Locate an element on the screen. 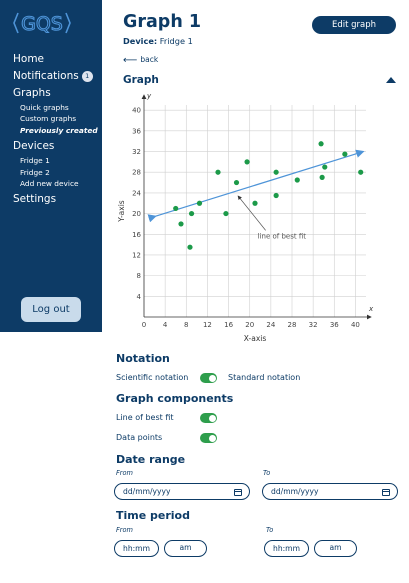 This screenshot has height=583, width=409. y-tick-label: 40 is located at coordinates (136, 111).